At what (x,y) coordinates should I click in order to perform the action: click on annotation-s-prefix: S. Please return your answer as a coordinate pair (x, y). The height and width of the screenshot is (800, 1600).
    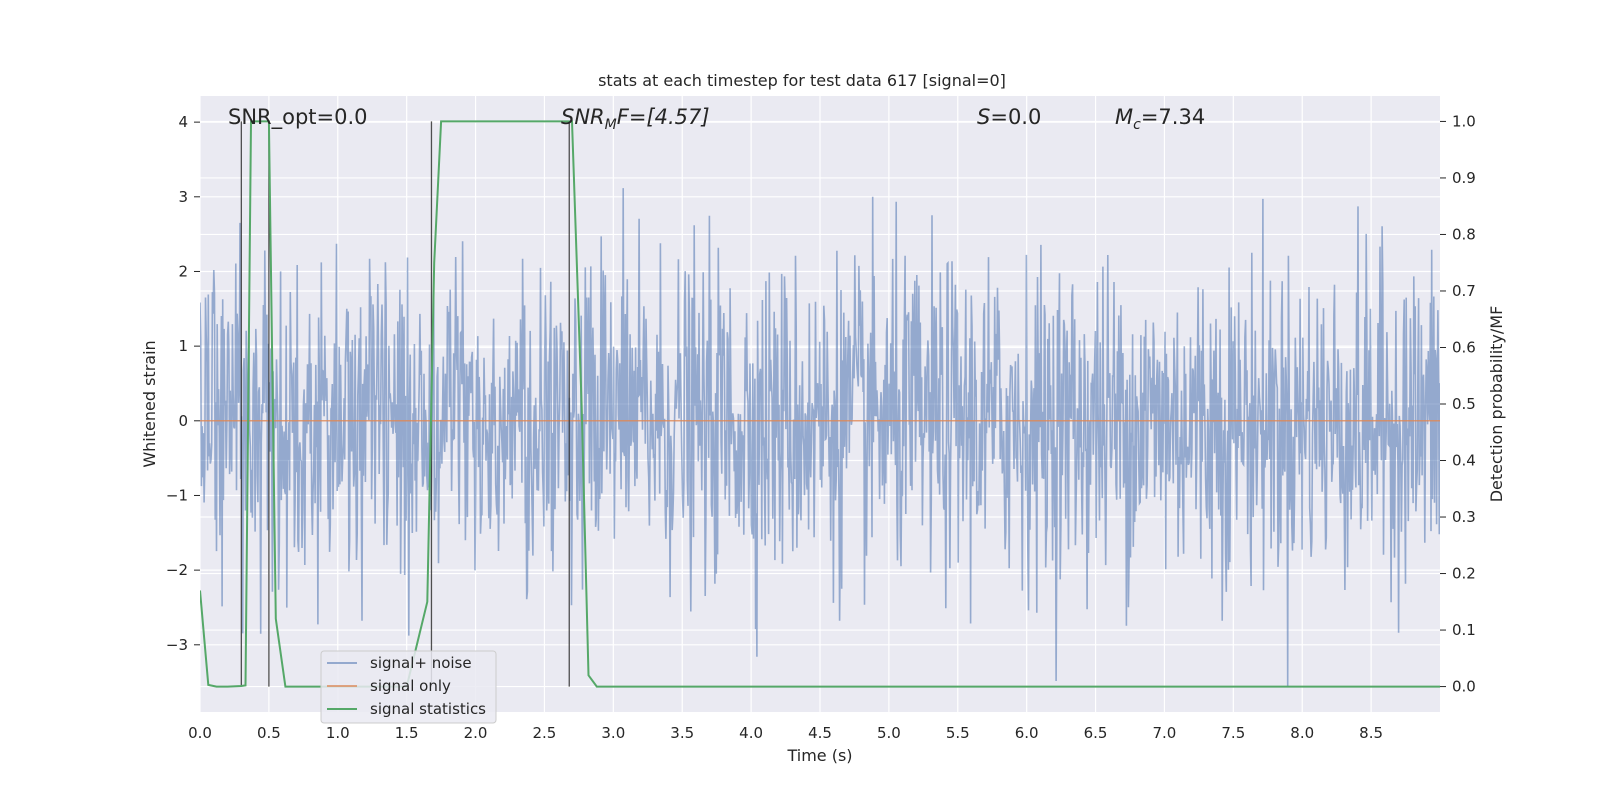
    Looking at the image, I should click on (983, 117).